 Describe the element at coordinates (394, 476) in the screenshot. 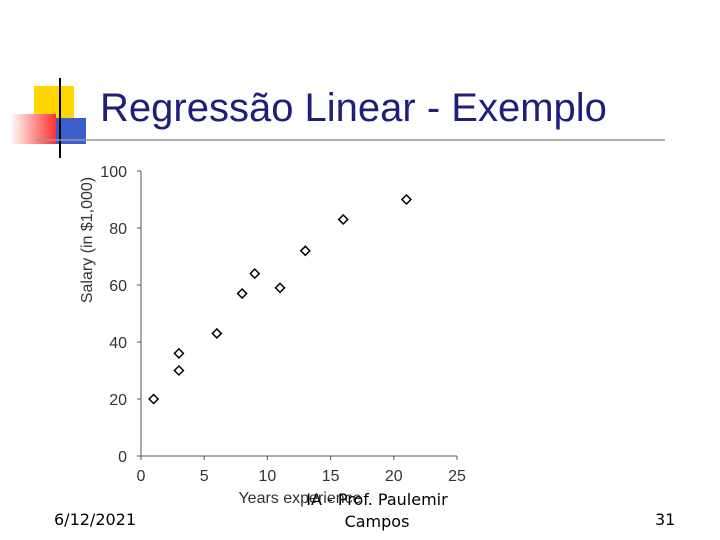

I see `x-tick-label: 20` at that location.